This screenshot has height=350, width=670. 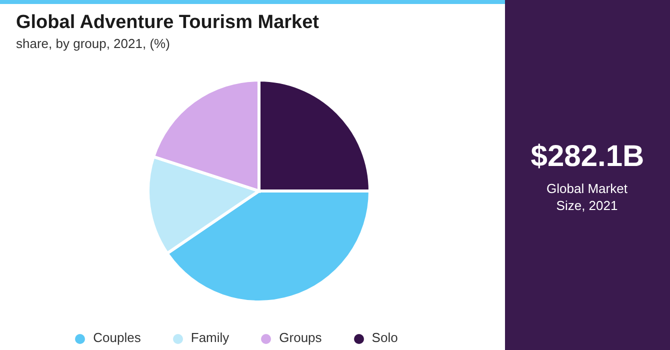 What do you see at coordinates (300, 337) in the screenshot?
I see `legend-label: Groups` at bounding box center [300, 337].